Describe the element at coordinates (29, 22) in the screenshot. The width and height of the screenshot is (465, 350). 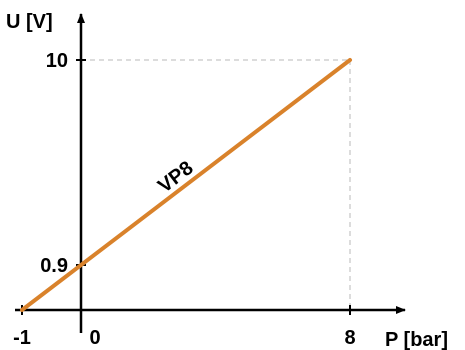
I see `y-axis-label: U [V]` at that location.